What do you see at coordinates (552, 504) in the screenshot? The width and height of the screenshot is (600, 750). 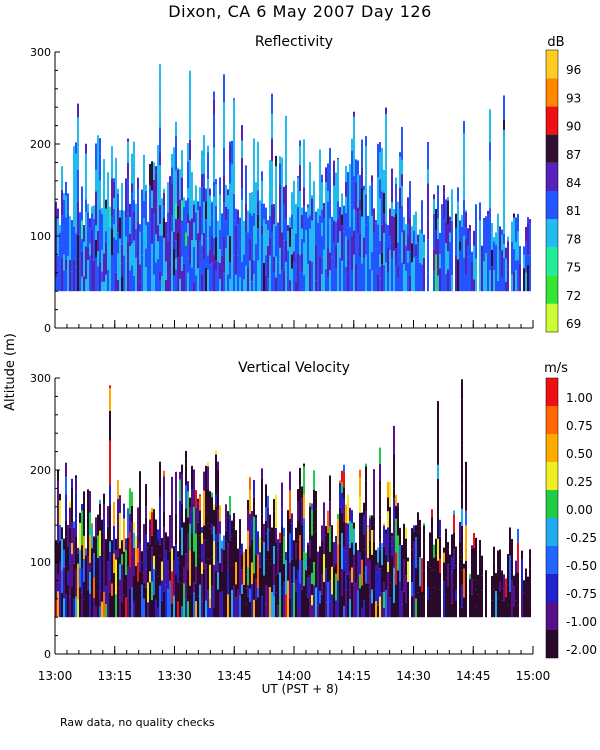 I see `colorbar-swatch` at bounding box center [552, 504].